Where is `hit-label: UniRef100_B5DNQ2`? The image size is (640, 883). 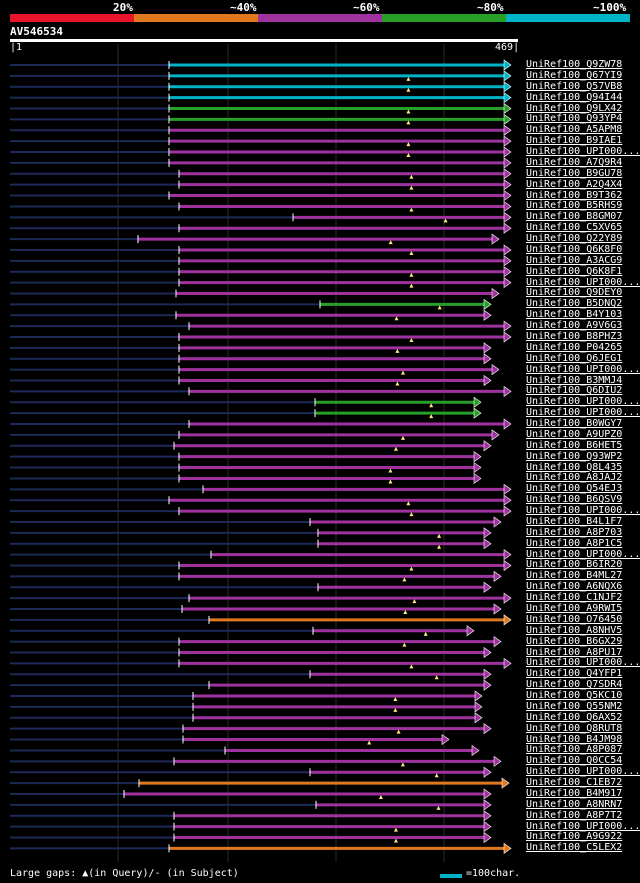
hit-label: UniRef100_B5DNQ2 is located at coordinates (574, 304).